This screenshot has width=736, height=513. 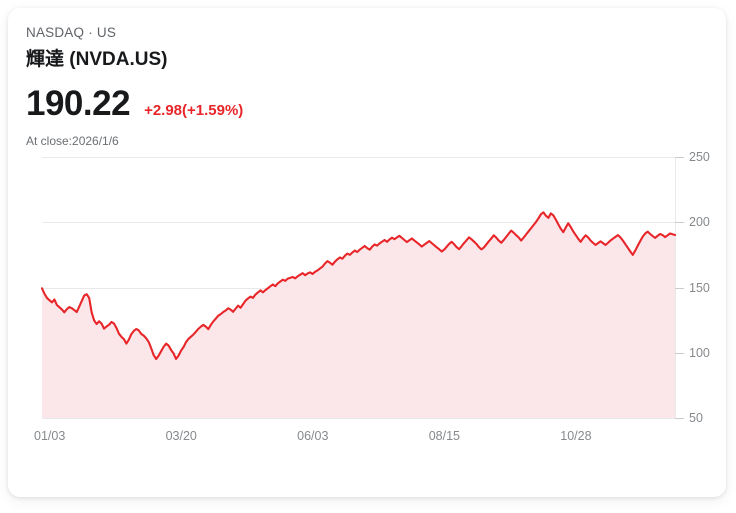 What do you see at coordinates (72, 141) in the screenshot?
I see `market-status-note: At close:2026/1/6` at bounding box center [72, 141].